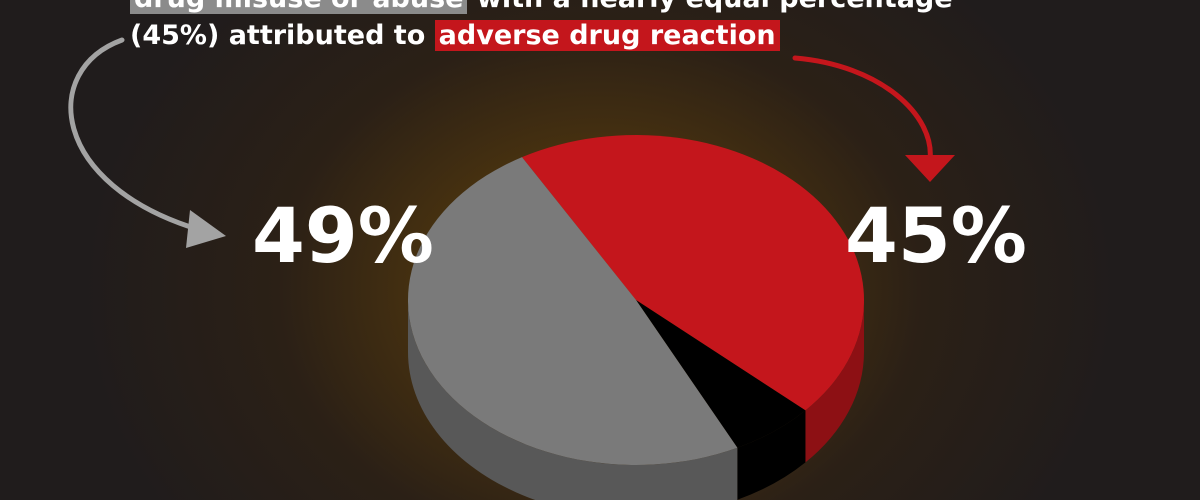 The width and height of the screenshot is (1200, 500). Describe the element at coordinates (607, 35) in the screenshot. I see `highlight-adverse: adverse drug reaction` at that location.